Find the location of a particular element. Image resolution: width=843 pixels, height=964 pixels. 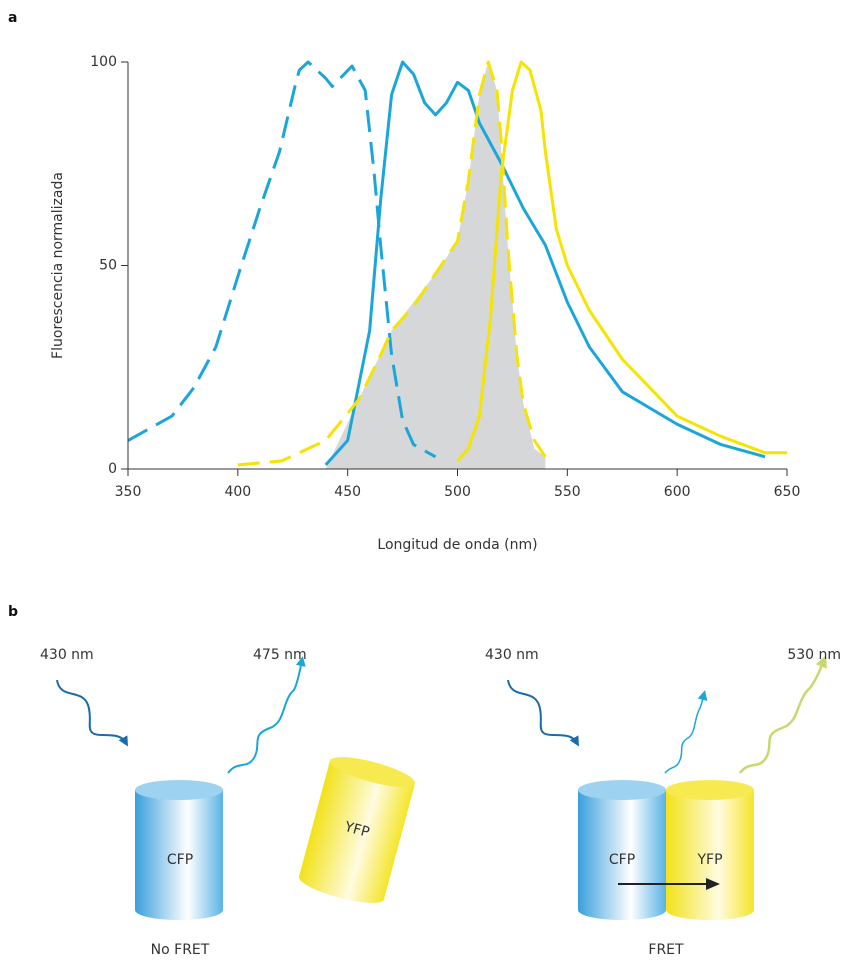

y-tick-label: 100 is located at coordinates (103, 62).